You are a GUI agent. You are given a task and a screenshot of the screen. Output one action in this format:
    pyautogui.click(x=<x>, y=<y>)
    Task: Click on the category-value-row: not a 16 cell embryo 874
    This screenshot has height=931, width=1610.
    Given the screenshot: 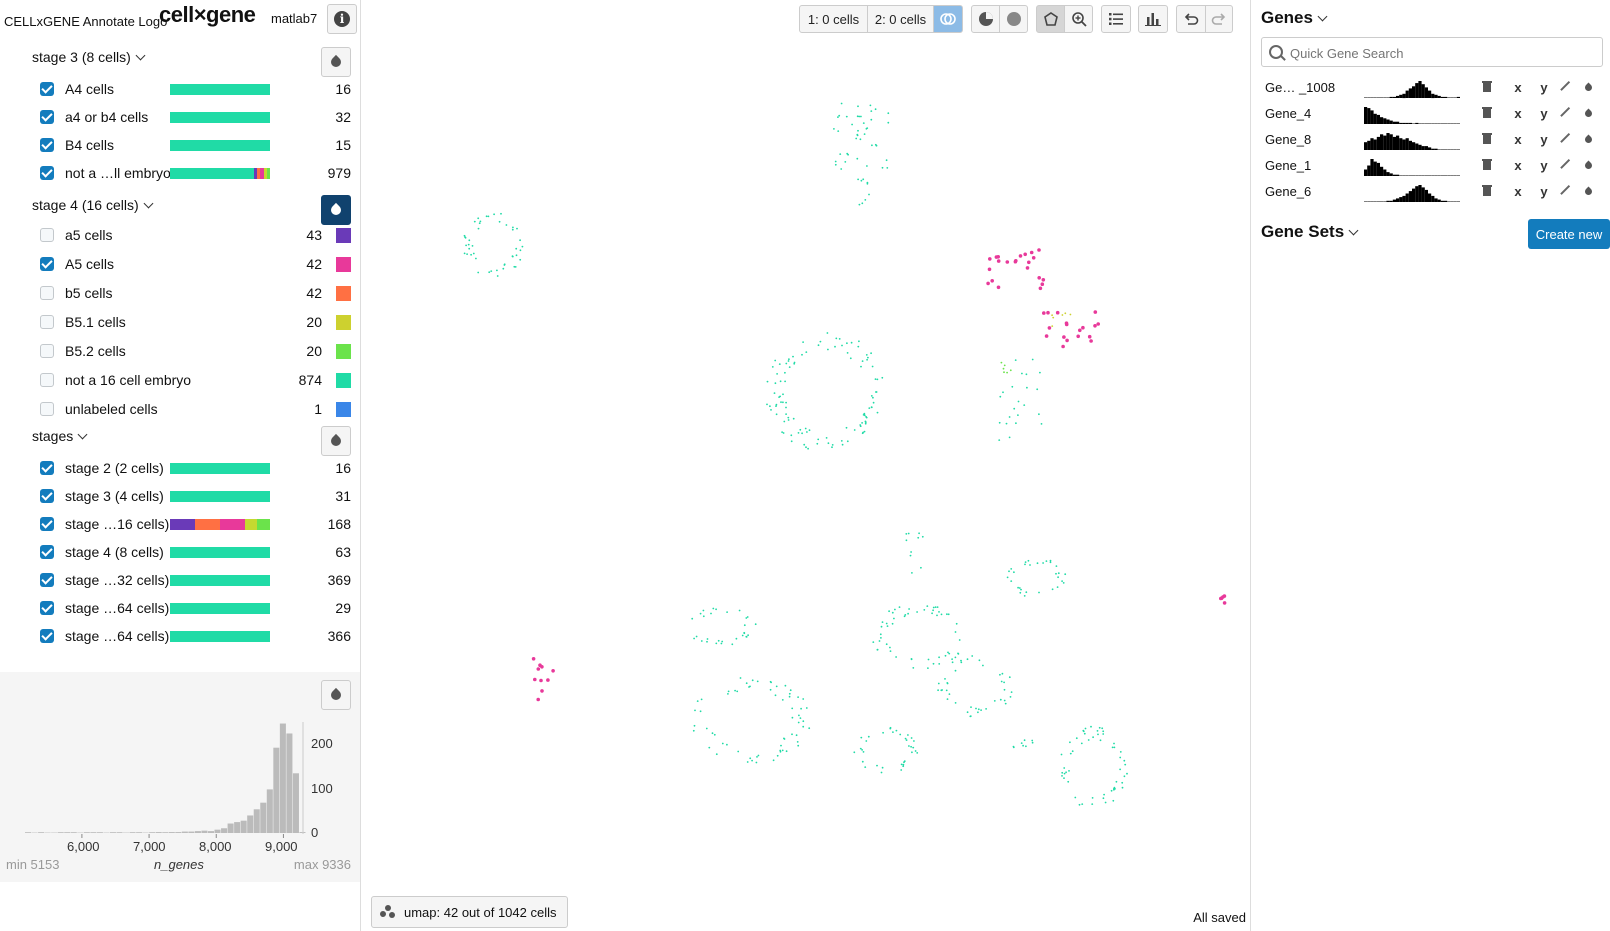 What is the action you would take?
    pyautogui.click(x=180, y=380)
    